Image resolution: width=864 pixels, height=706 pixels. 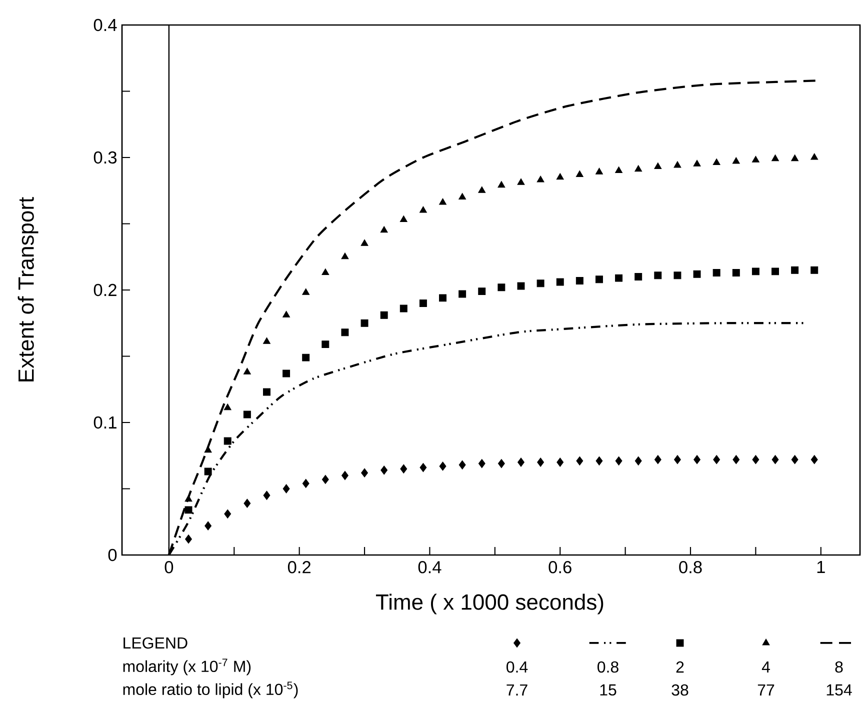 What do you see at coordinates (490, 604) in the screenshot?
I see `x-axis-title: Time ( x 1000 seconds)` at bounding box center [490, 604].